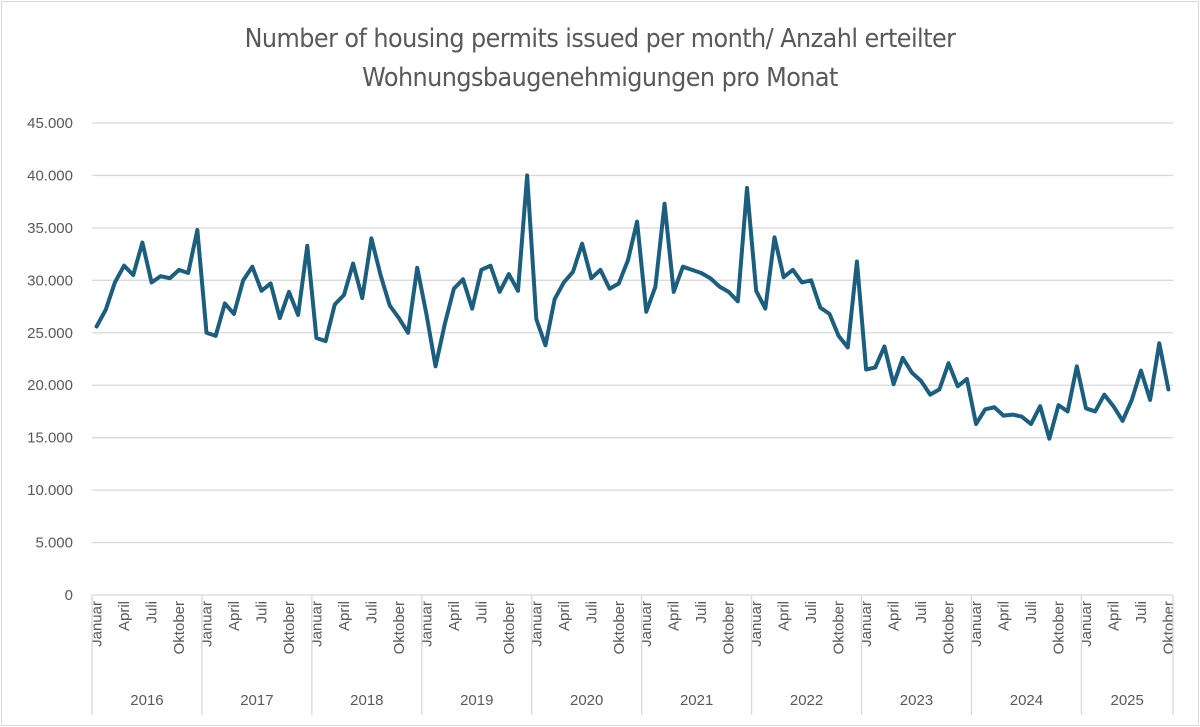 The height and width of the screenshot is (727, 1200). I want to click on y-tick-label: 30.000, so click(50, 280).